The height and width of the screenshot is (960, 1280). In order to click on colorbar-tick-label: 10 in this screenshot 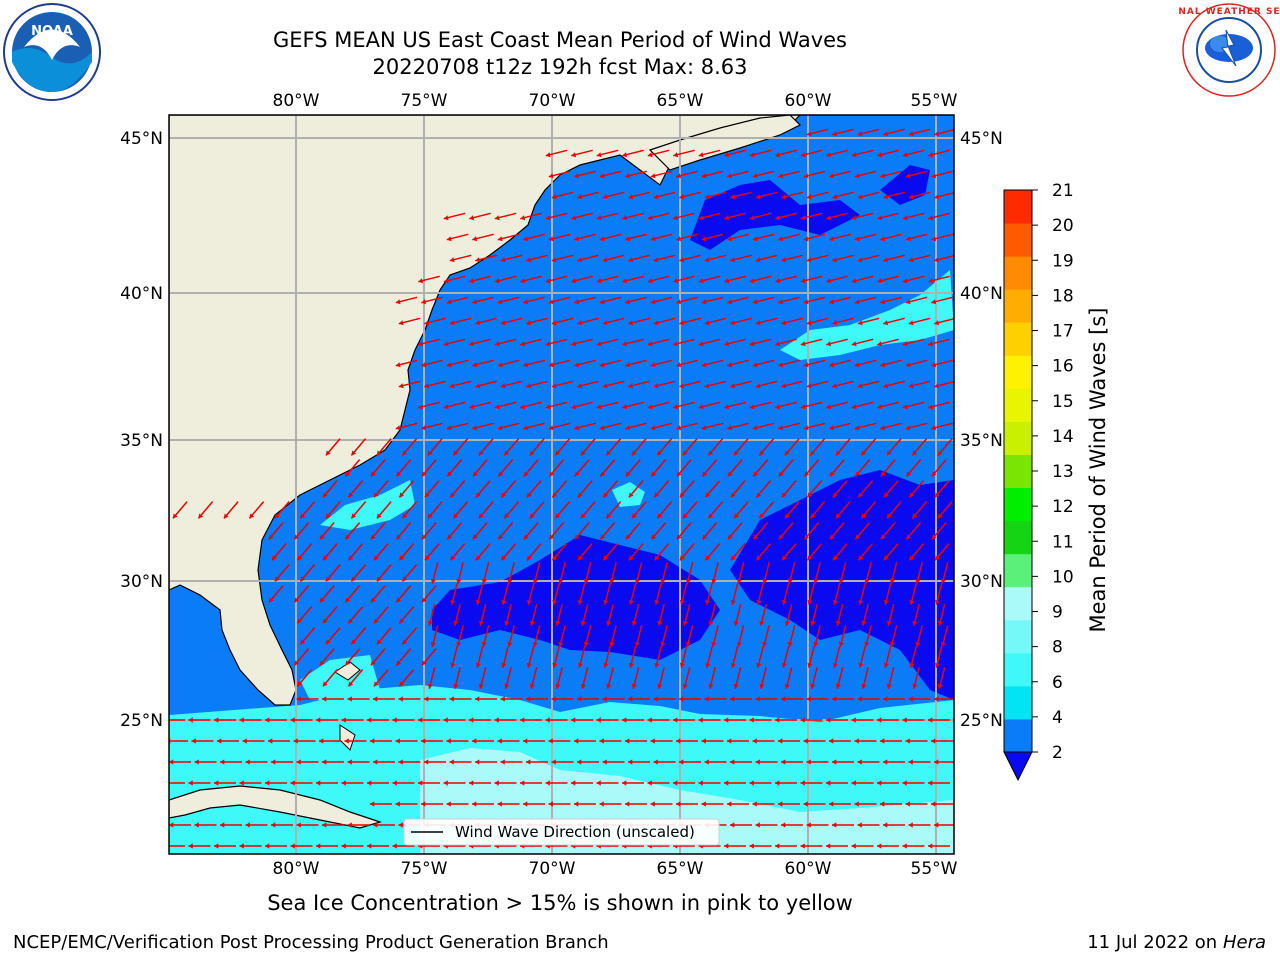, I will do `click(1063, 577)`.